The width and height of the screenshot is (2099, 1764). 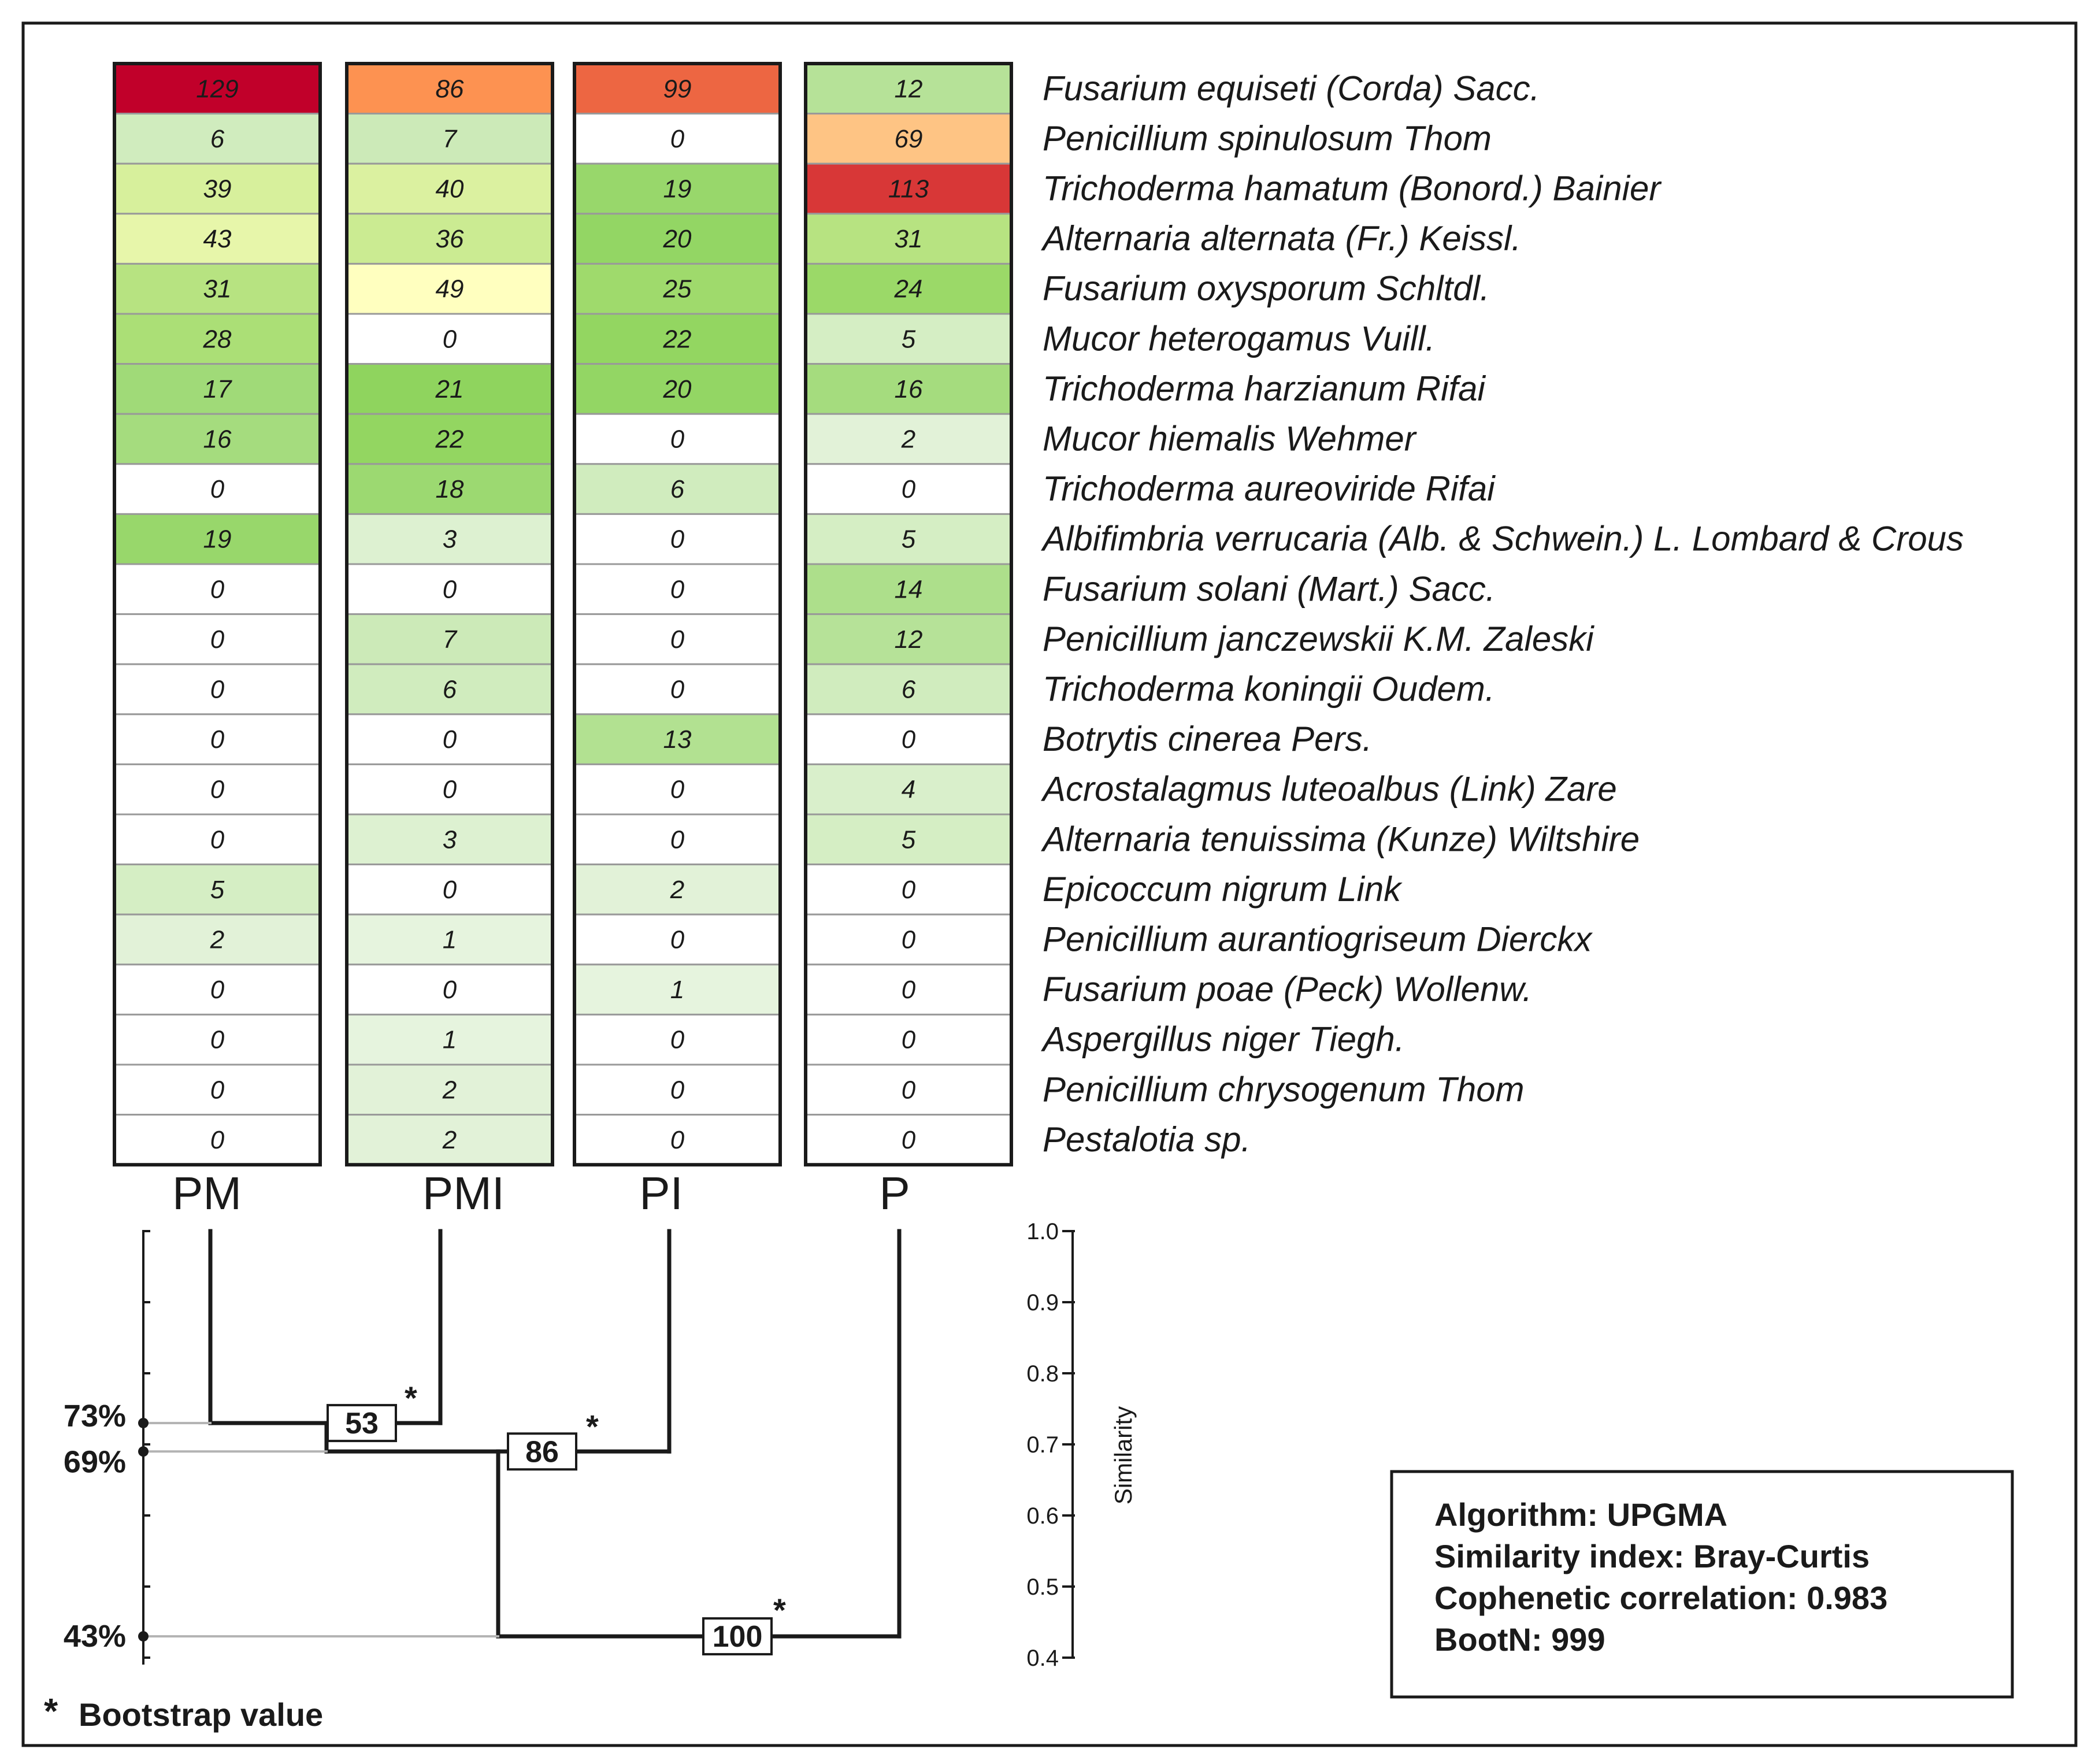 I want to click on heat-cell-value: 19, so click(x=217, y=539).